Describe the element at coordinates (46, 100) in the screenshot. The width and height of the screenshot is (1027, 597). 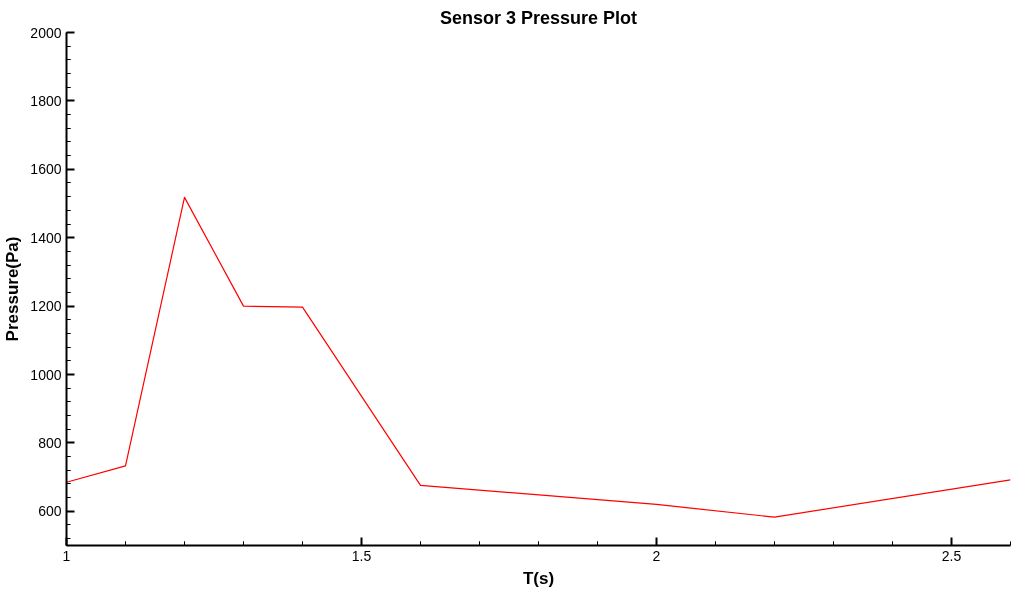
I see `y-tick-label: 1800` at that location.